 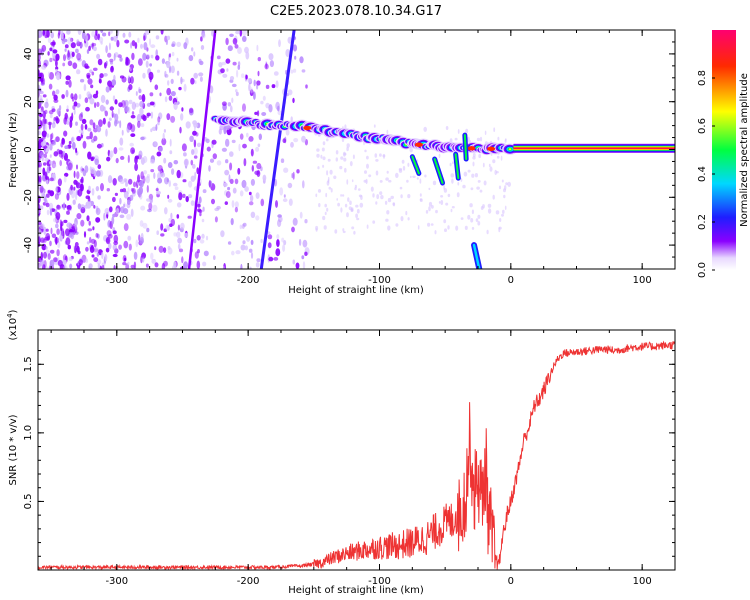 What do you see at coordinates (744, 150) in the screenshot?
I see `colorbar-label: Normalized spectral amplitude` at bounding box center [744, 150].